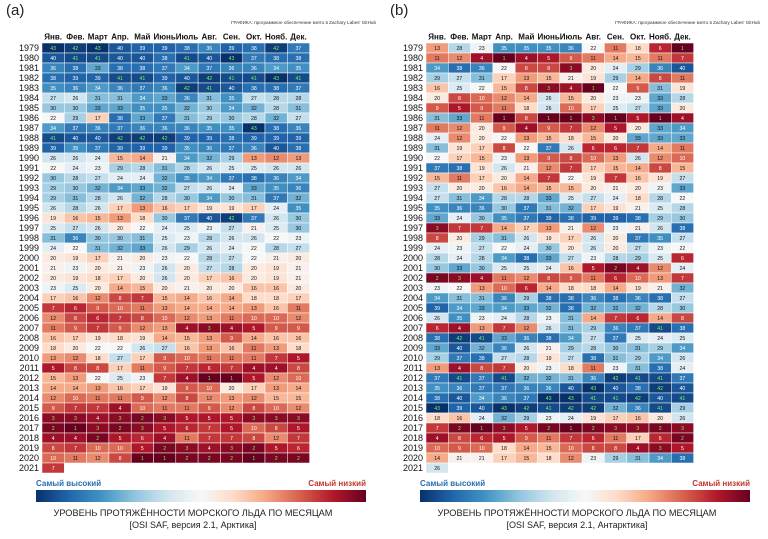  I want to click on year-label: 1980, so click(29, 58).